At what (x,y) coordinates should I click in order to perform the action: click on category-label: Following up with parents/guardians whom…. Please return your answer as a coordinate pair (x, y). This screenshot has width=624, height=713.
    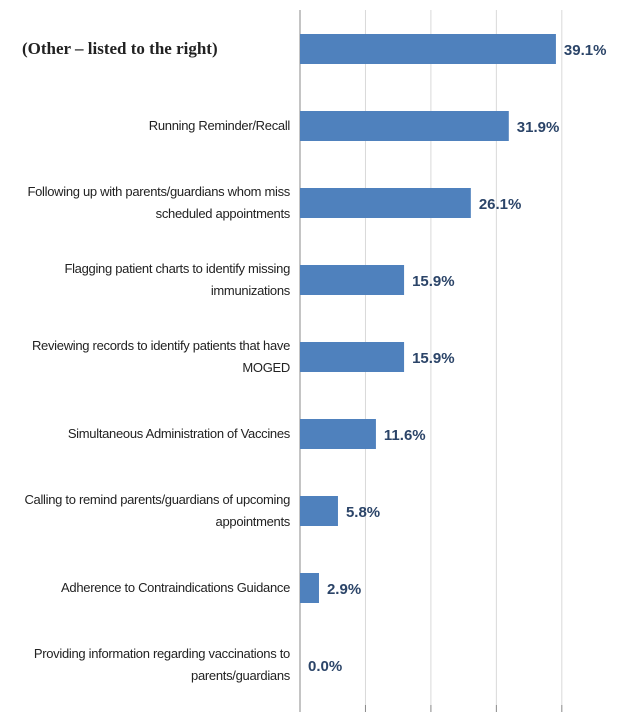
    Looking at the image, I should click on (158, 202).